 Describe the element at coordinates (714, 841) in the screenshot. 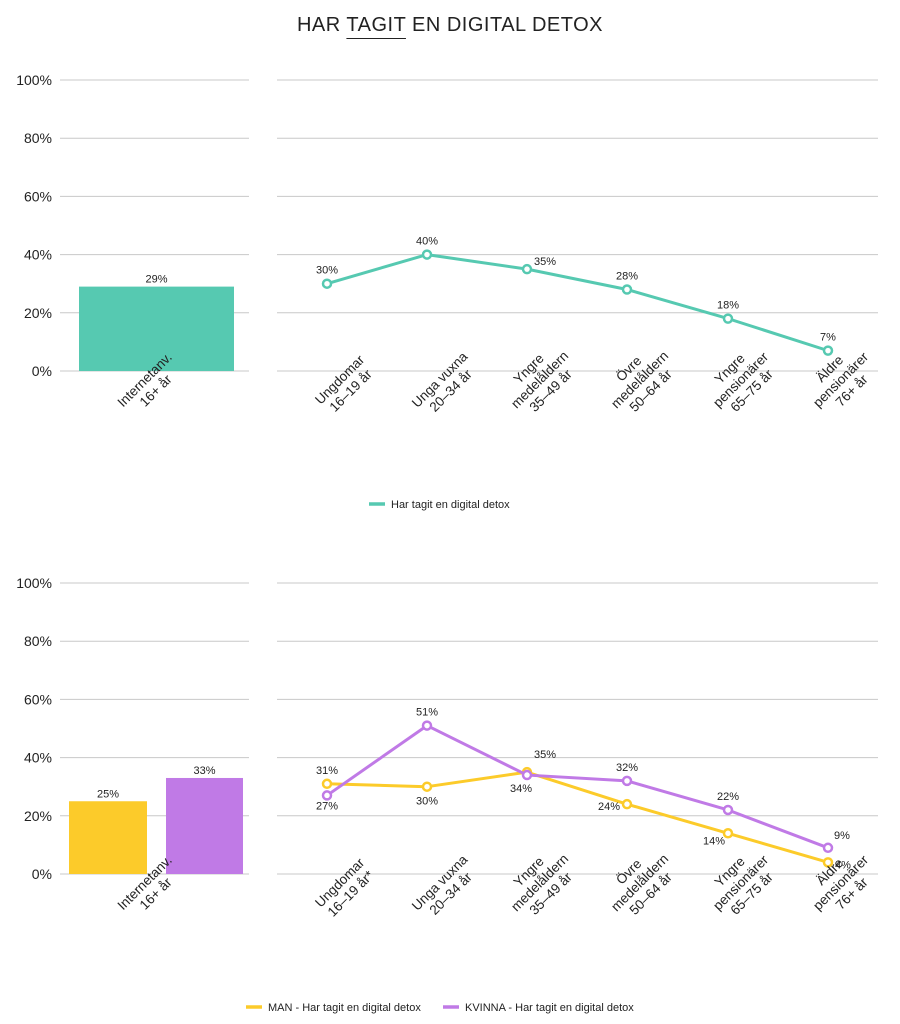

I see `line-data-label: 14%` at that location.